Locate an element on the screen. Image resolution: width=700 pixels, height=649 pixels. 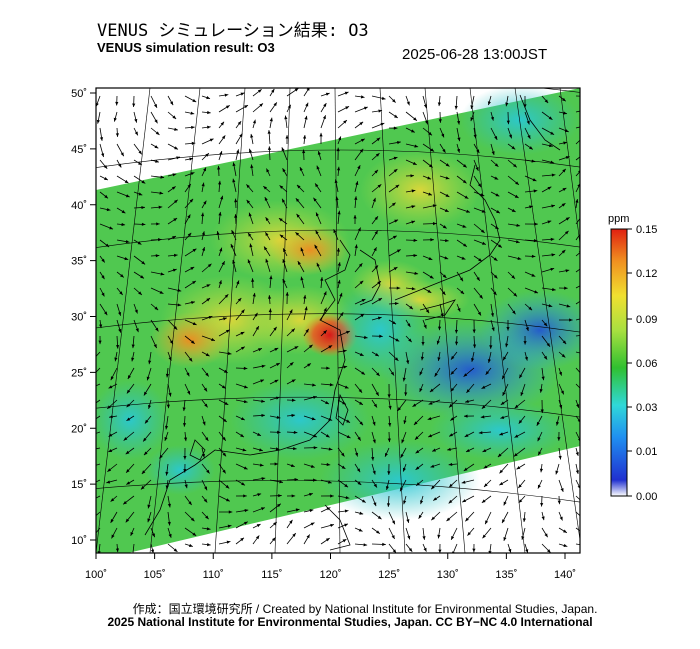
colorbar-tick-label: 0.15 is located at coordinates (646, 230).